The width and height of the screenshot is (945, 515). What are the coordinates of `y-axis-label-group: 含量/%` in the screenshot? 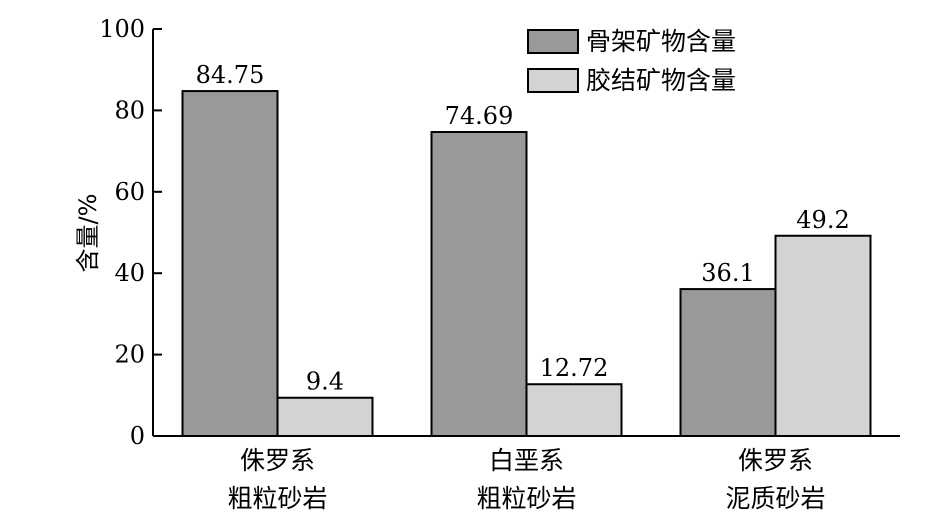 It's located at (88, 233).